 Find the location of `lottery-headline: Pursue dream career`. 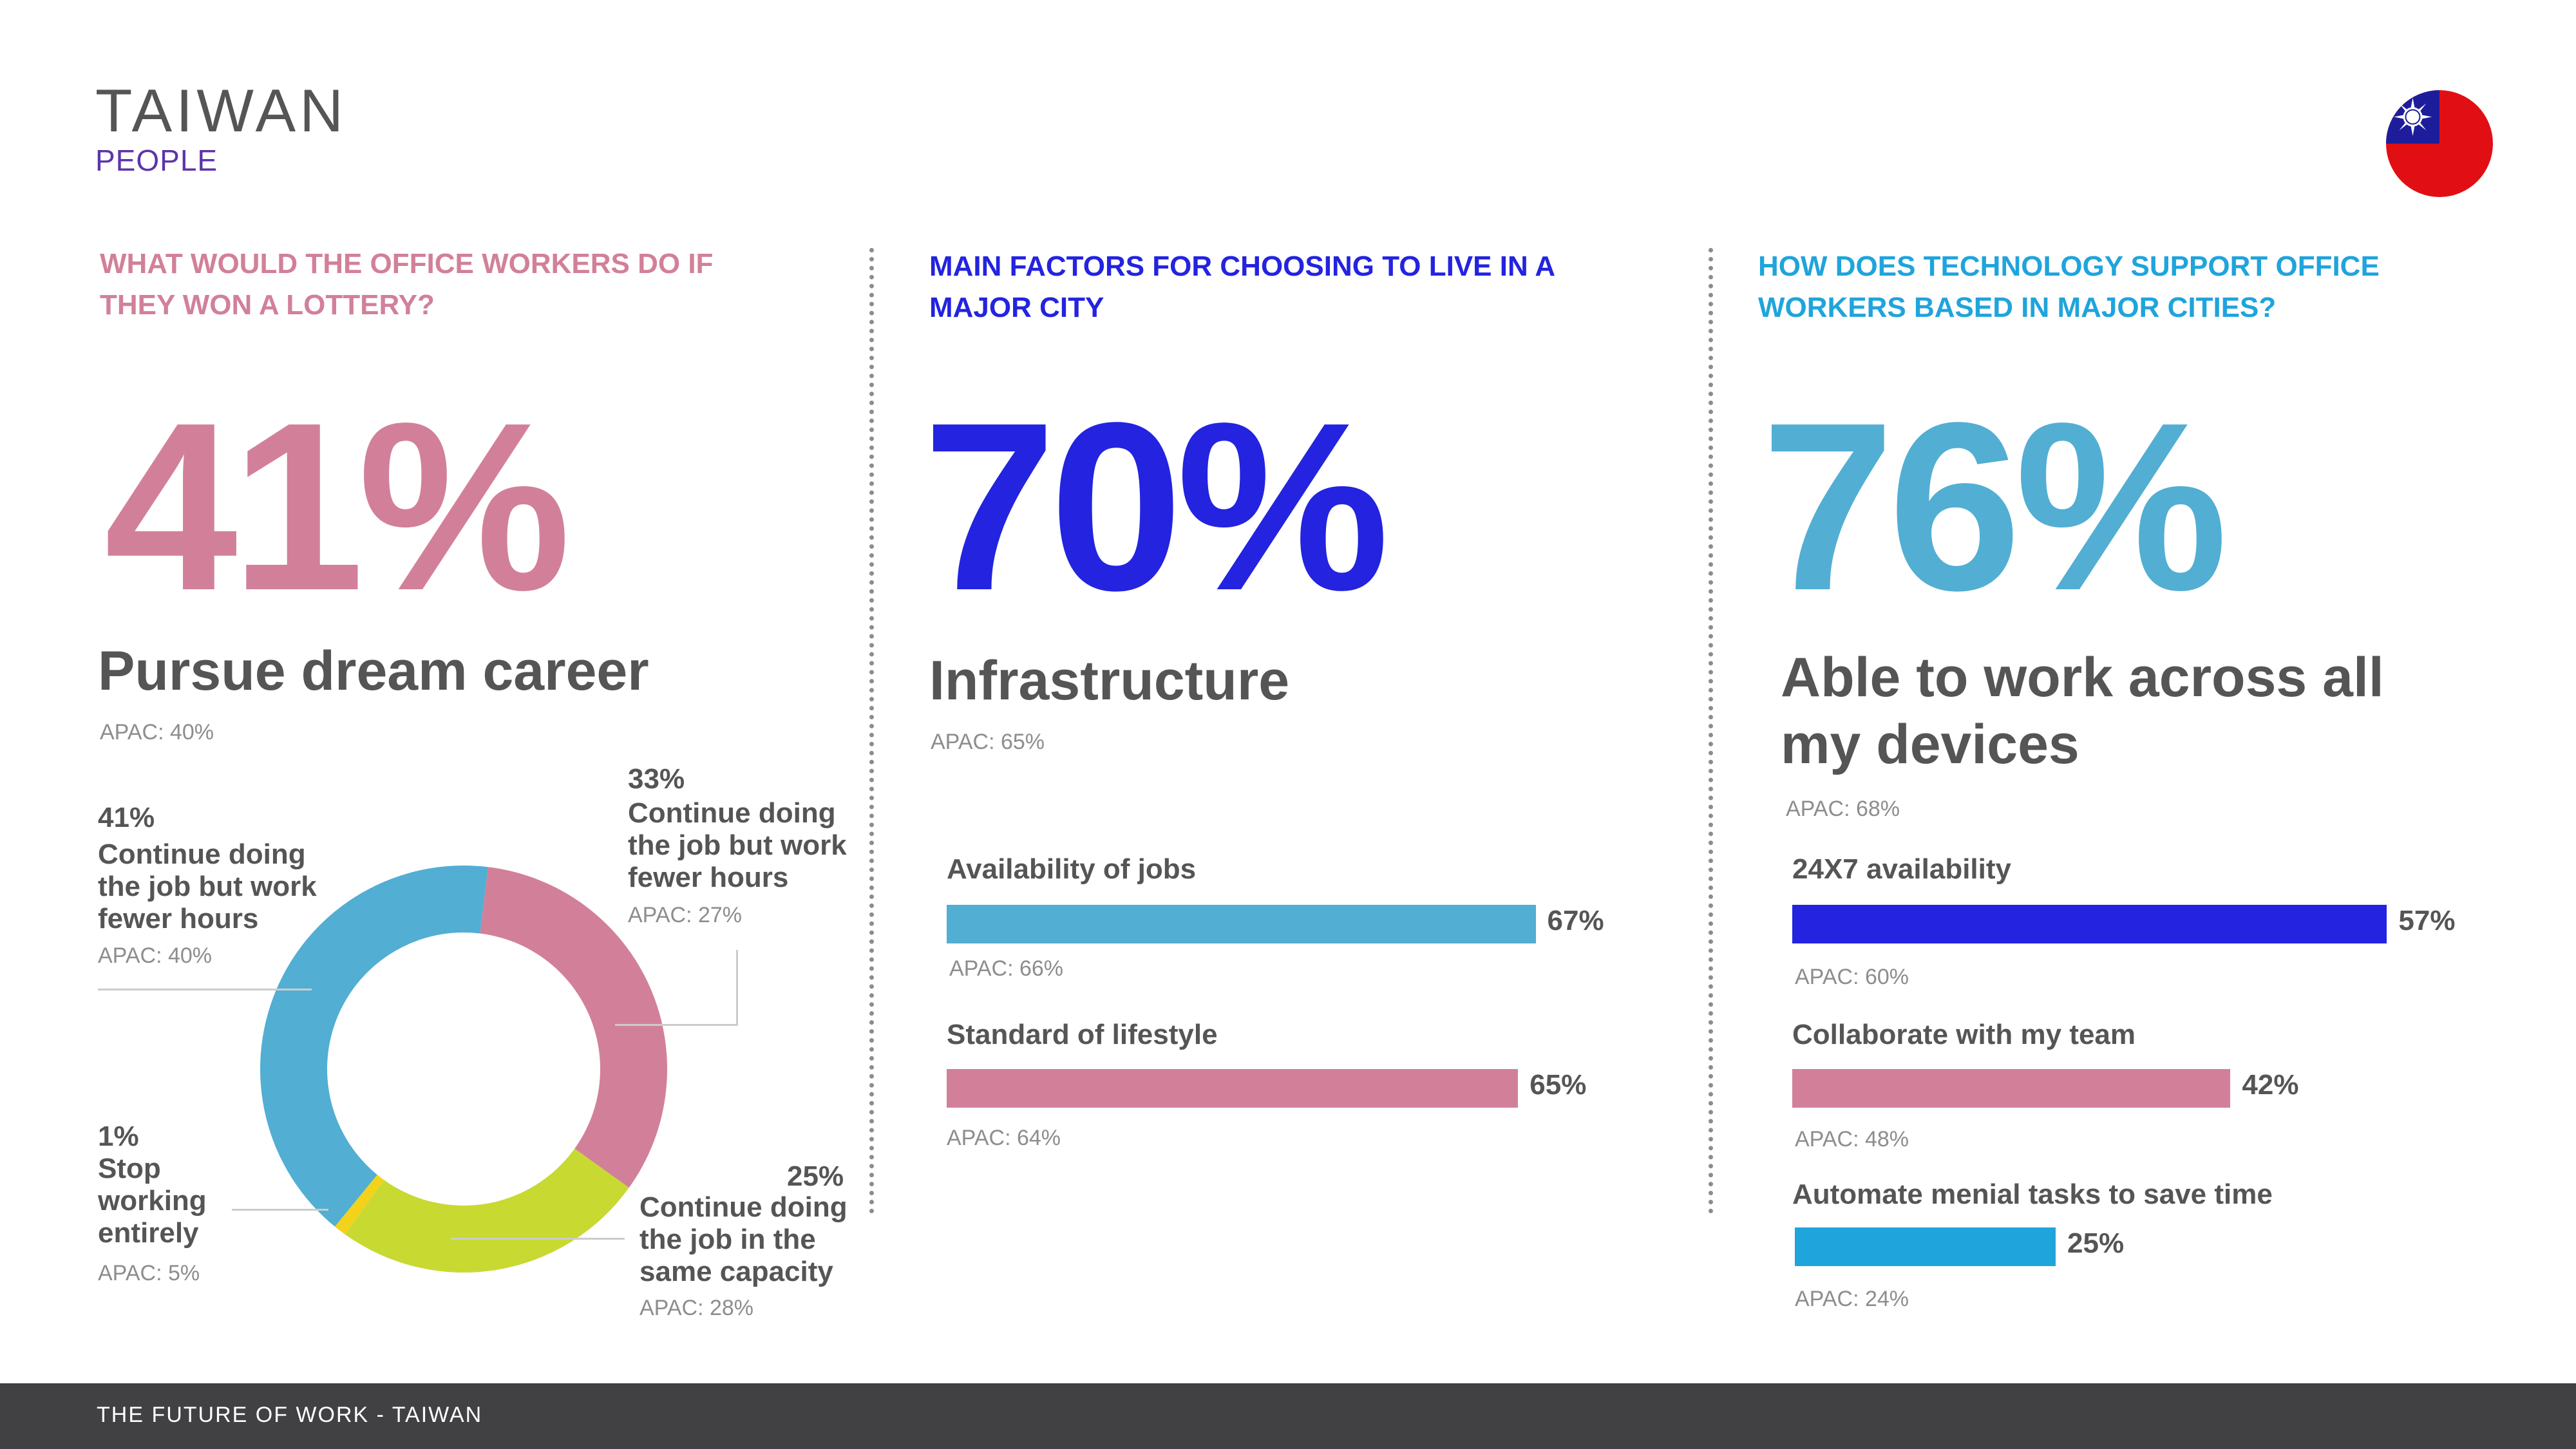

lottery-headline: Pursue dream career is located at coordinates (373, 671).